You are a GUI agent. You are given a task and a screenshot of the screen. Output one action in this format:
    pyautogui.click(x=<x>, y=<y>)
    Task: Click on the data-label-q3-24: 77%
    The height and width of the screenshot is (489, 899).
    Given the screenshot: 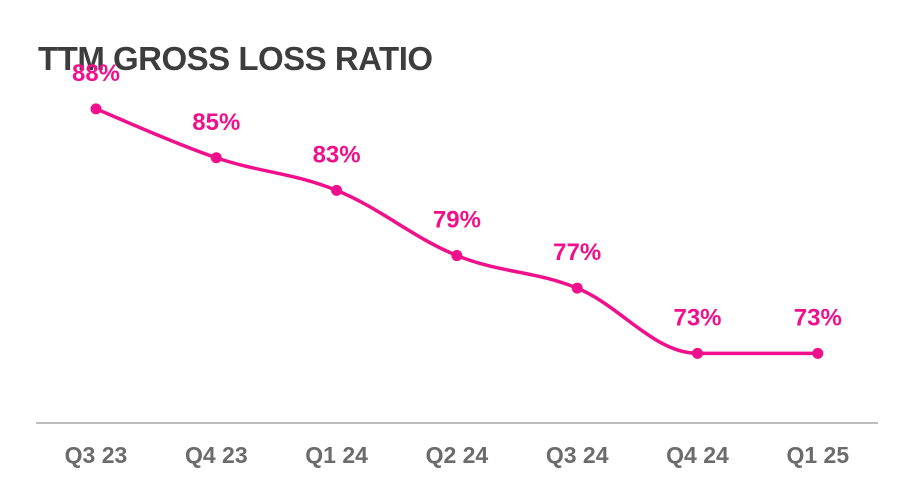 What is the action you would take?
    pyautogui.click(x=577, y=252)
    